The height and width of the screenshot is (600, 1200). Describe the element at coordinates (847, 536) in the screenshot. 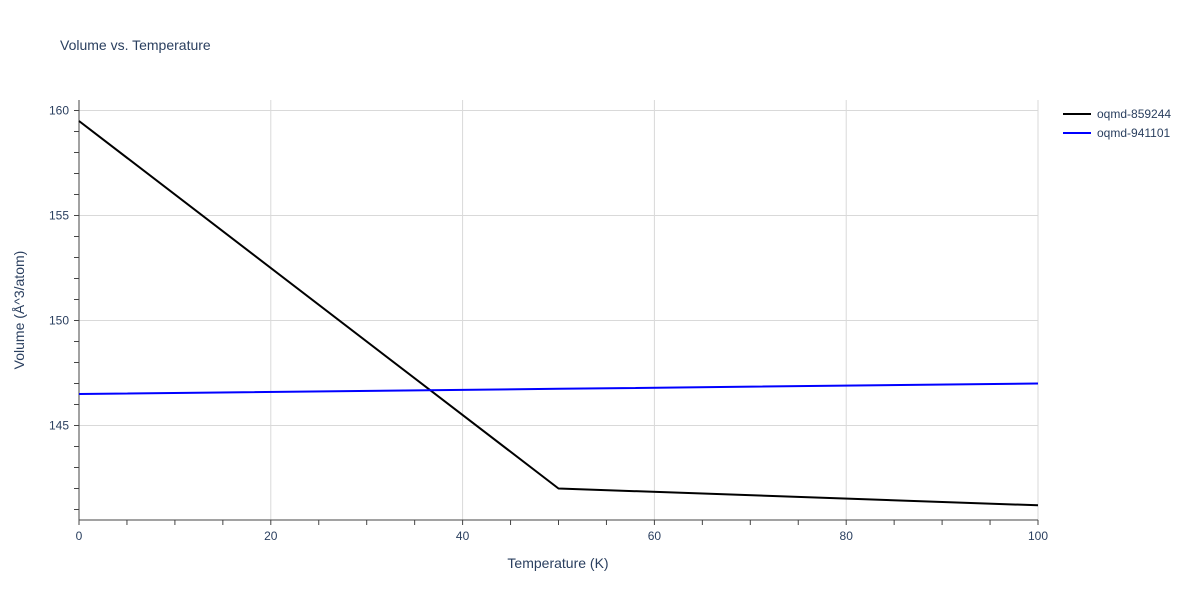

I see `x-tick-label: 80` at that location.